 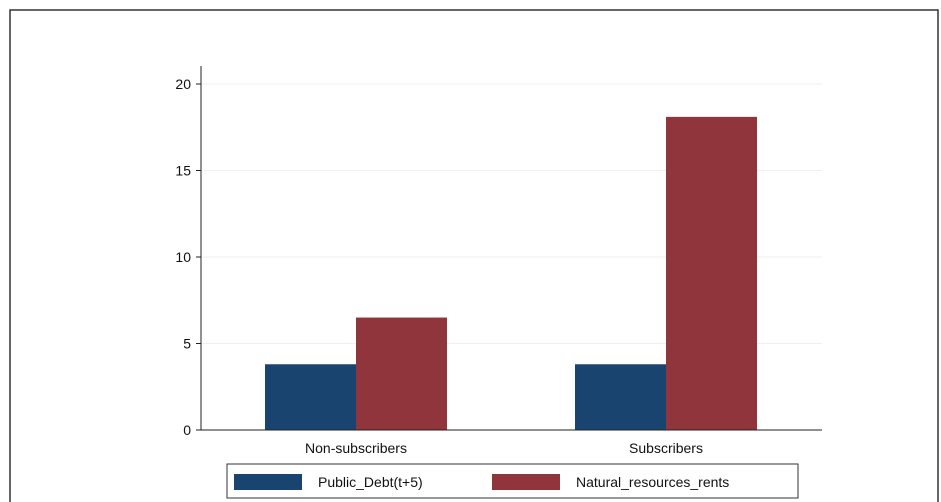 What do you see at coordinates (310, 397) in the screenshot?
I see `bar-public-debt-non-subscribers` at bounding box center [310, 397].